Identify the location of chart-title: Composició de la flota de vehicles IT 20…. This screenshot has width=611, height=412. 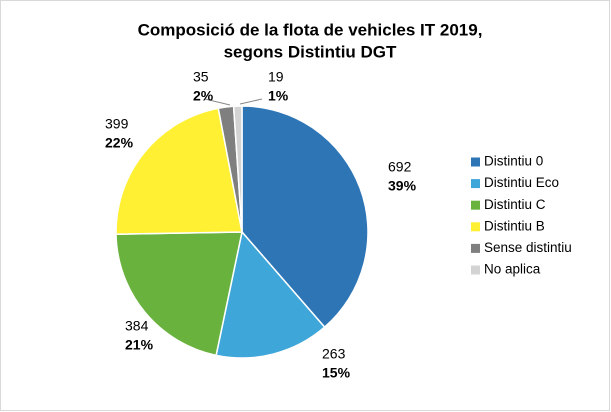
(310, 29).